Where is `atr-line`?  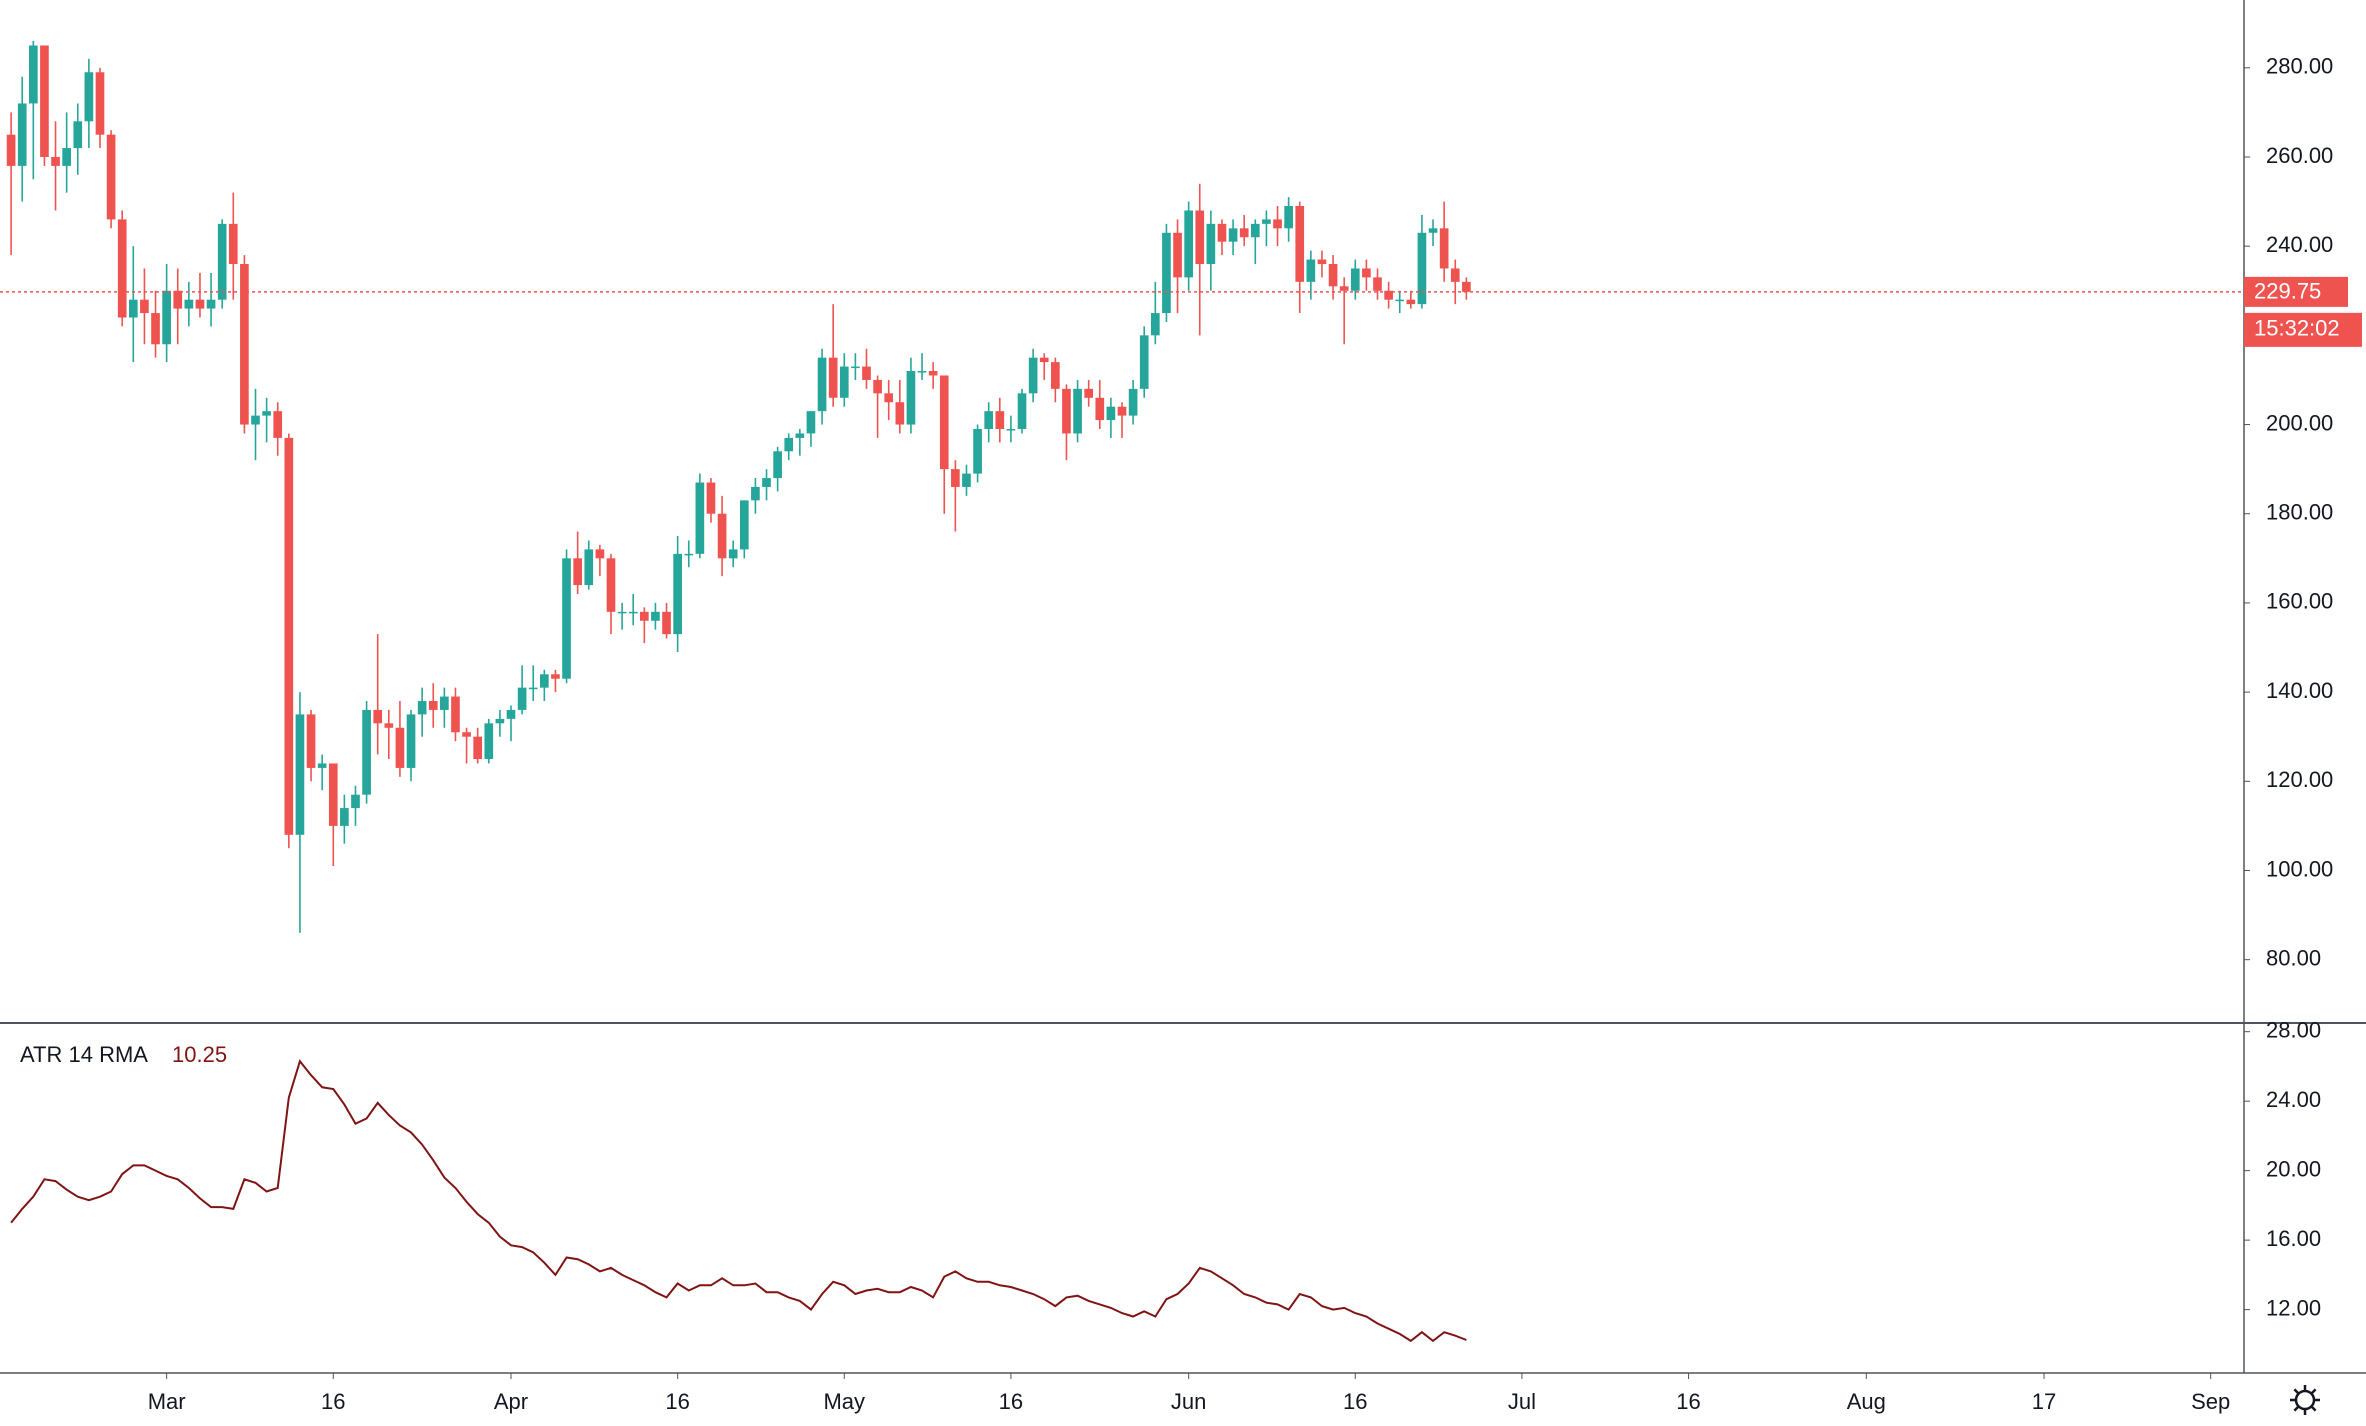 atr-line is located at coordinates (738, 1201).